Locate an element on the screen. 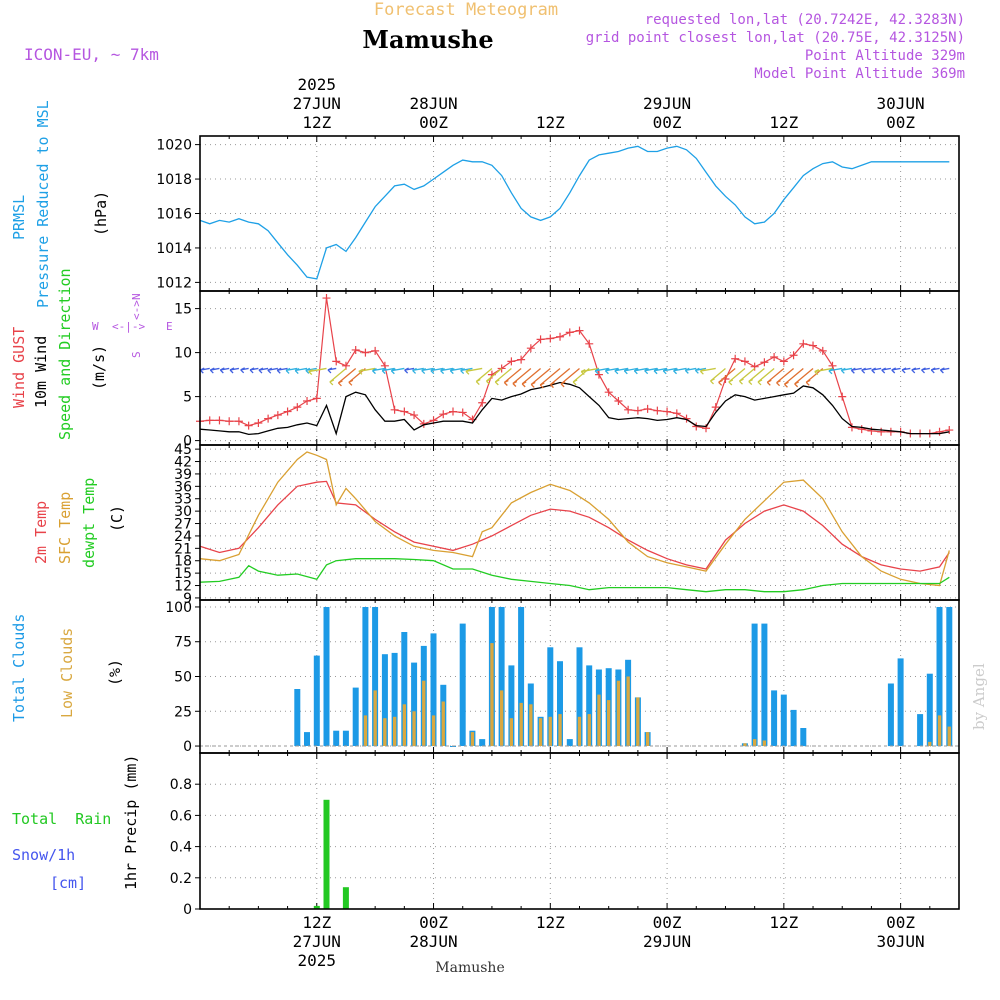 The width and height of the screenshot is (1000, 1000). bar-total-rain is located at coordinates (316, 907).